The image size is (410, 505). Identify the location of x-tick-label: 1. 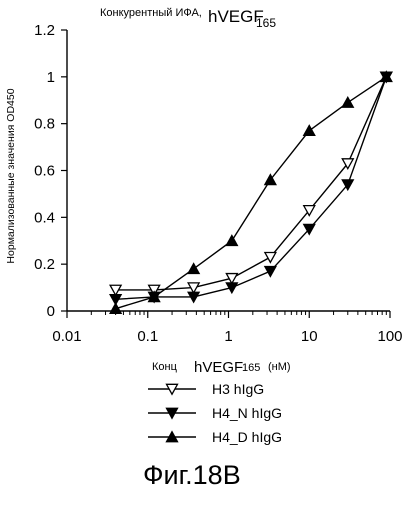
(228, 336).